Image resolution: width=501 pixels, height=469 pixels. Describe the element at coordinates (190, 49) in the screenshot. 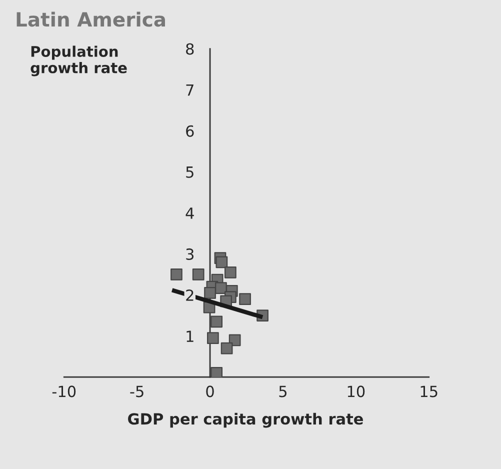

I see `y-tick-label: 8` at that location.